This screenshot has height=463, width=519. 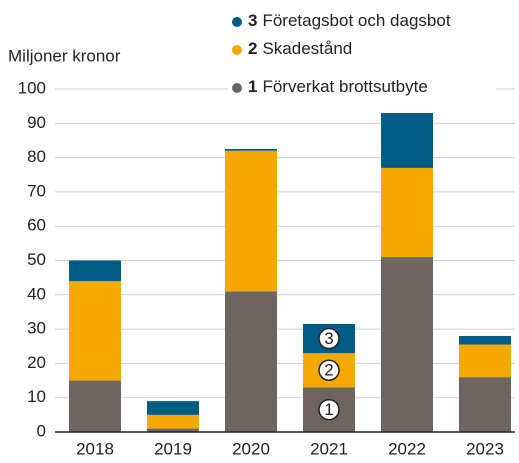 I want to click on x-tick-label: 2019, so click(x=173, y=448).